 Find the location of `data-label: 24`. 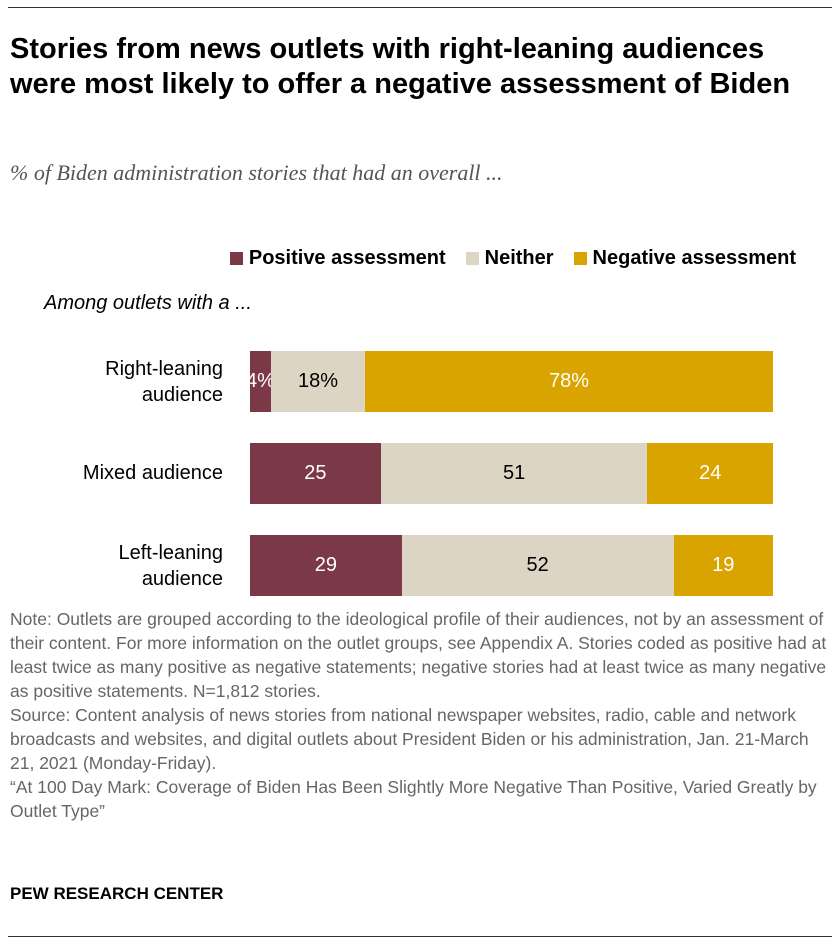

data-label: 24 is located at coordinates (710, 473).